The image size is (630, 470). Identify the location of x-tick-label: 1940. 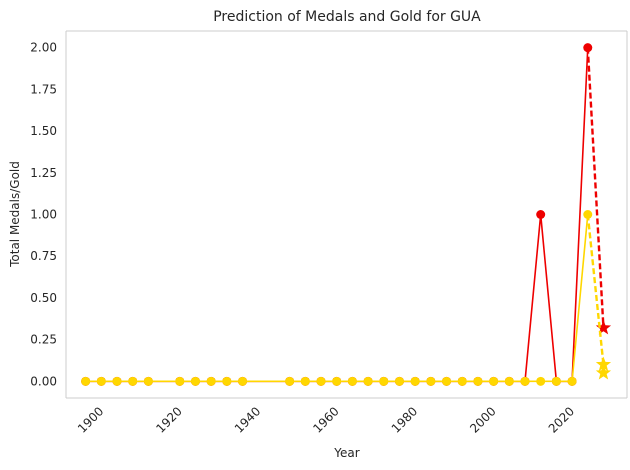
(247, 419).